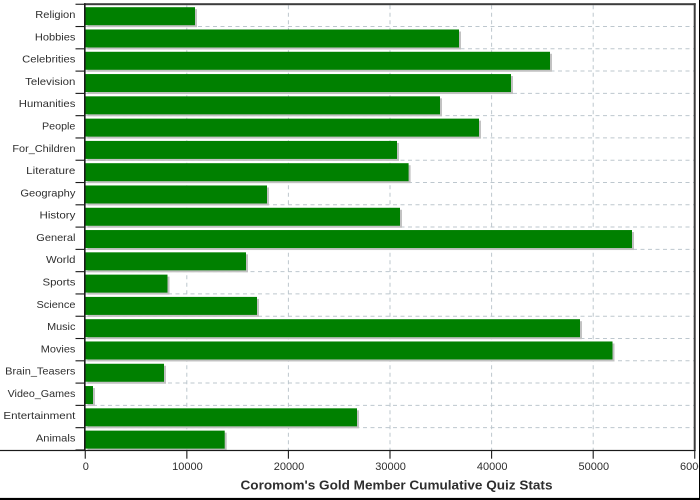 This screenshot has height=500, width=700. What do you see at coordinates (56, 438) in the screenshot?
I see `svg-text: Animals` at bounding box center [56, 438].